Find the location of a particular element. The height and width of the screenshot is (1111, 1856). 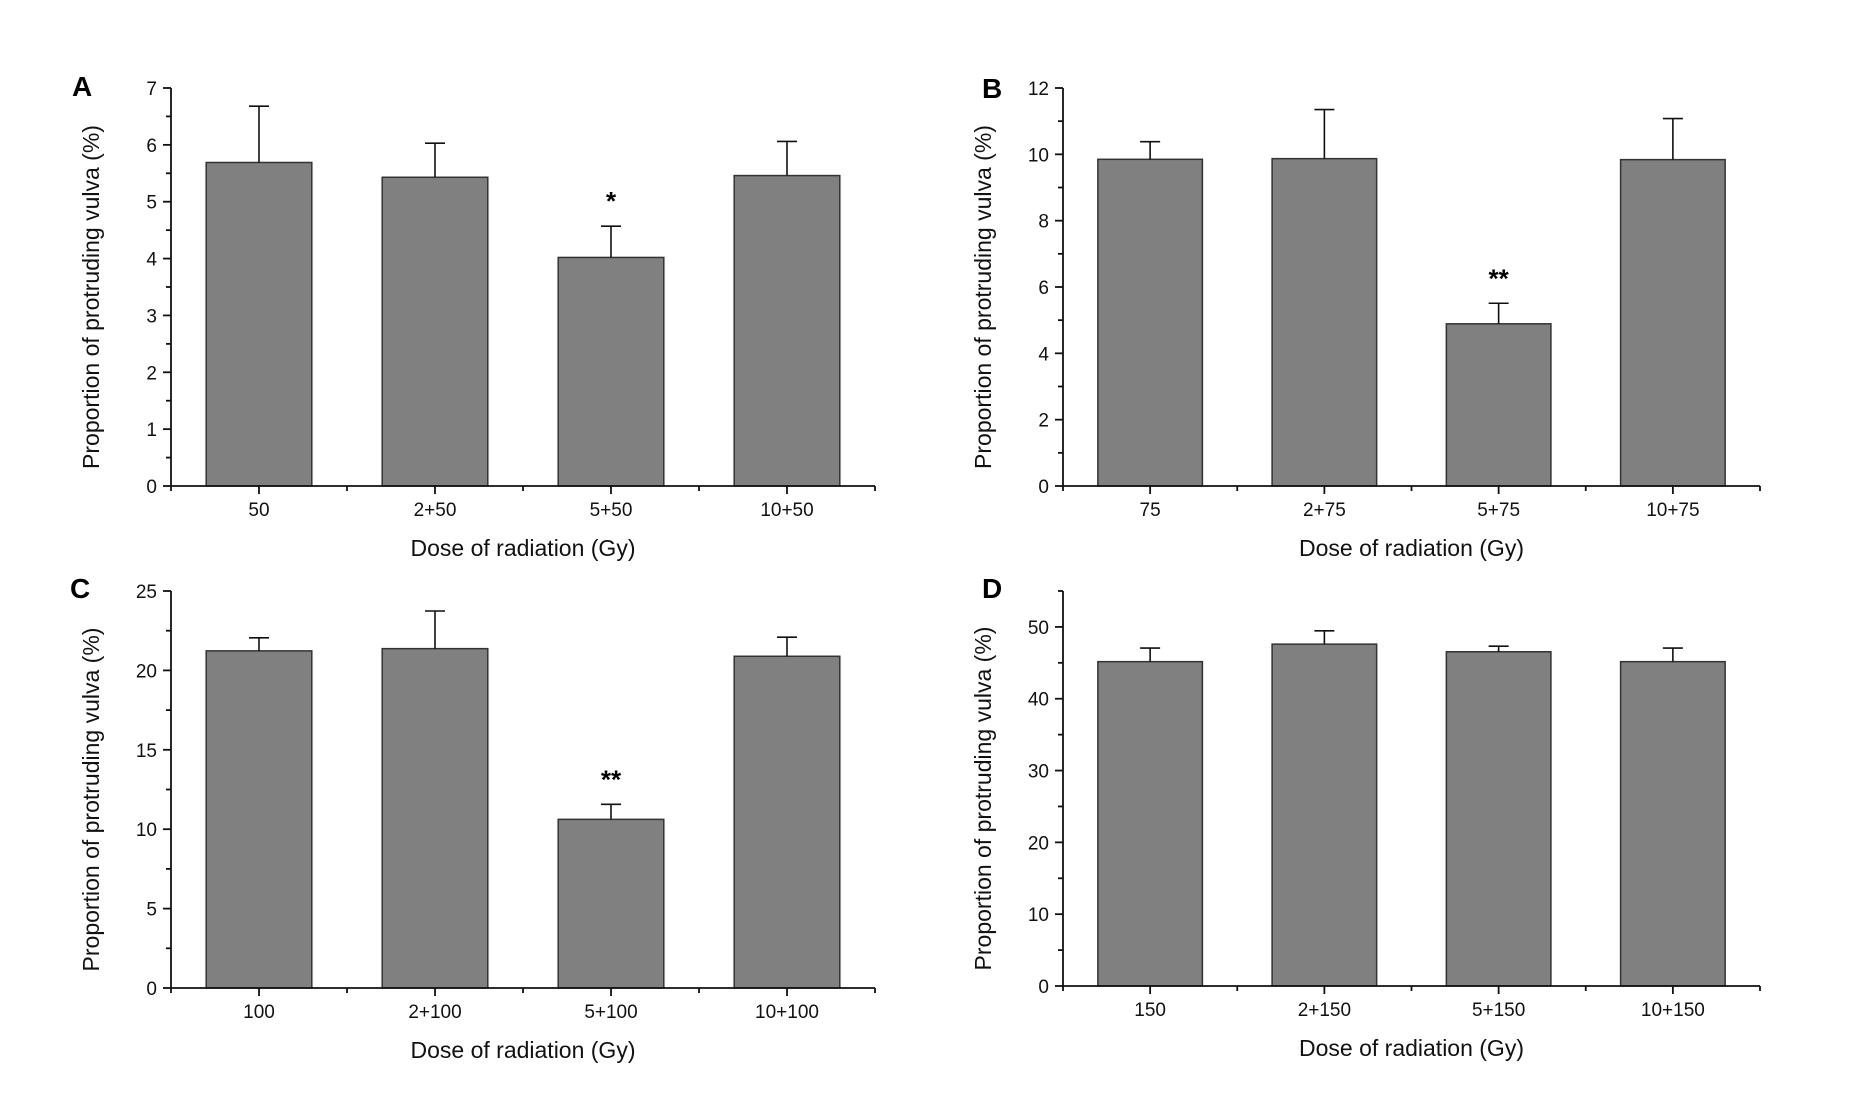

x-tick-label: 50 is located at coordinates (258, 510).